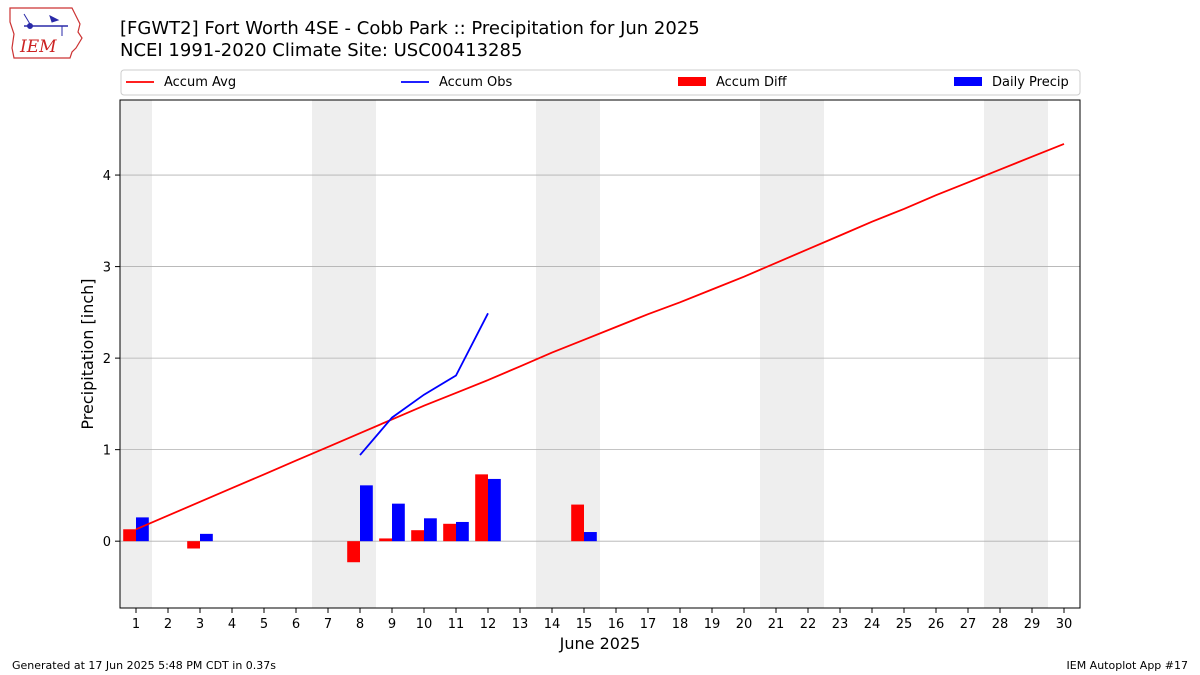  Describe the element at coordinates (752, 82) in the screenshot. I see `legend-accum-diff-label: Accum Diff` at that location.